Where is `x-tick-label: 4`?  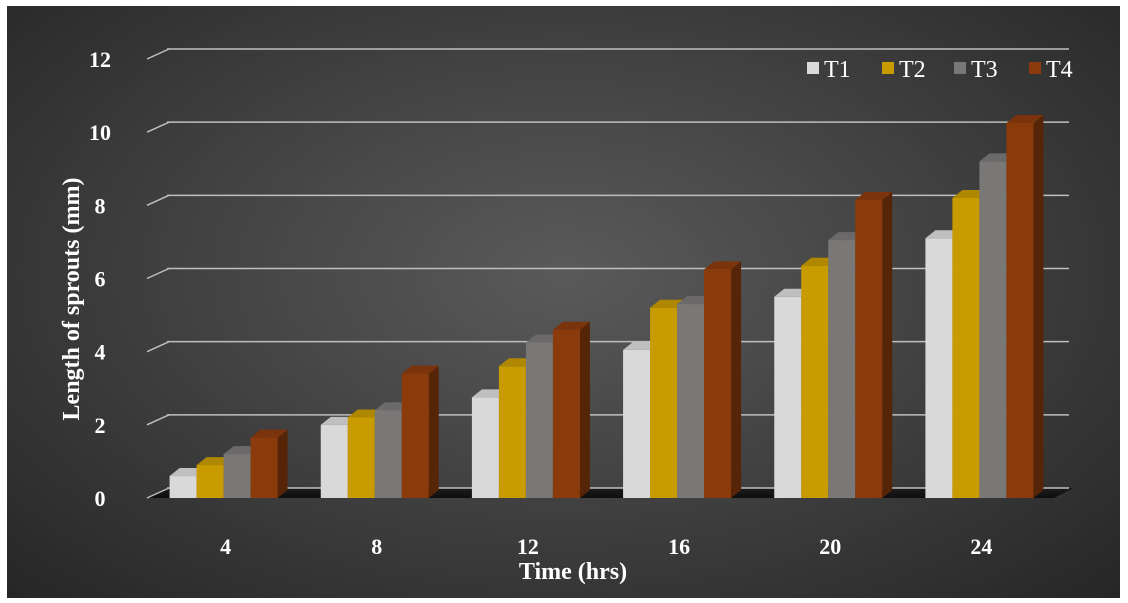 x-tick-label: 4 is located at coordinates (225, 546).